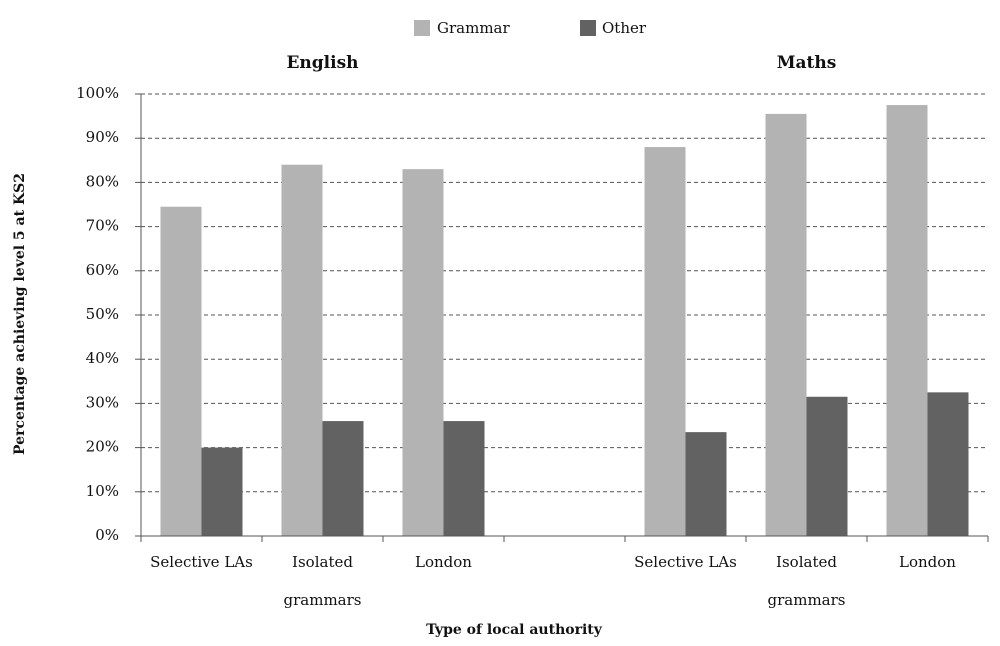 This screenshot has height=646, width=1000. What do you see at coordinates (102, 226) in the screenshot?
I see `y-tick-label: 70%` at bounding box center [102, 226].